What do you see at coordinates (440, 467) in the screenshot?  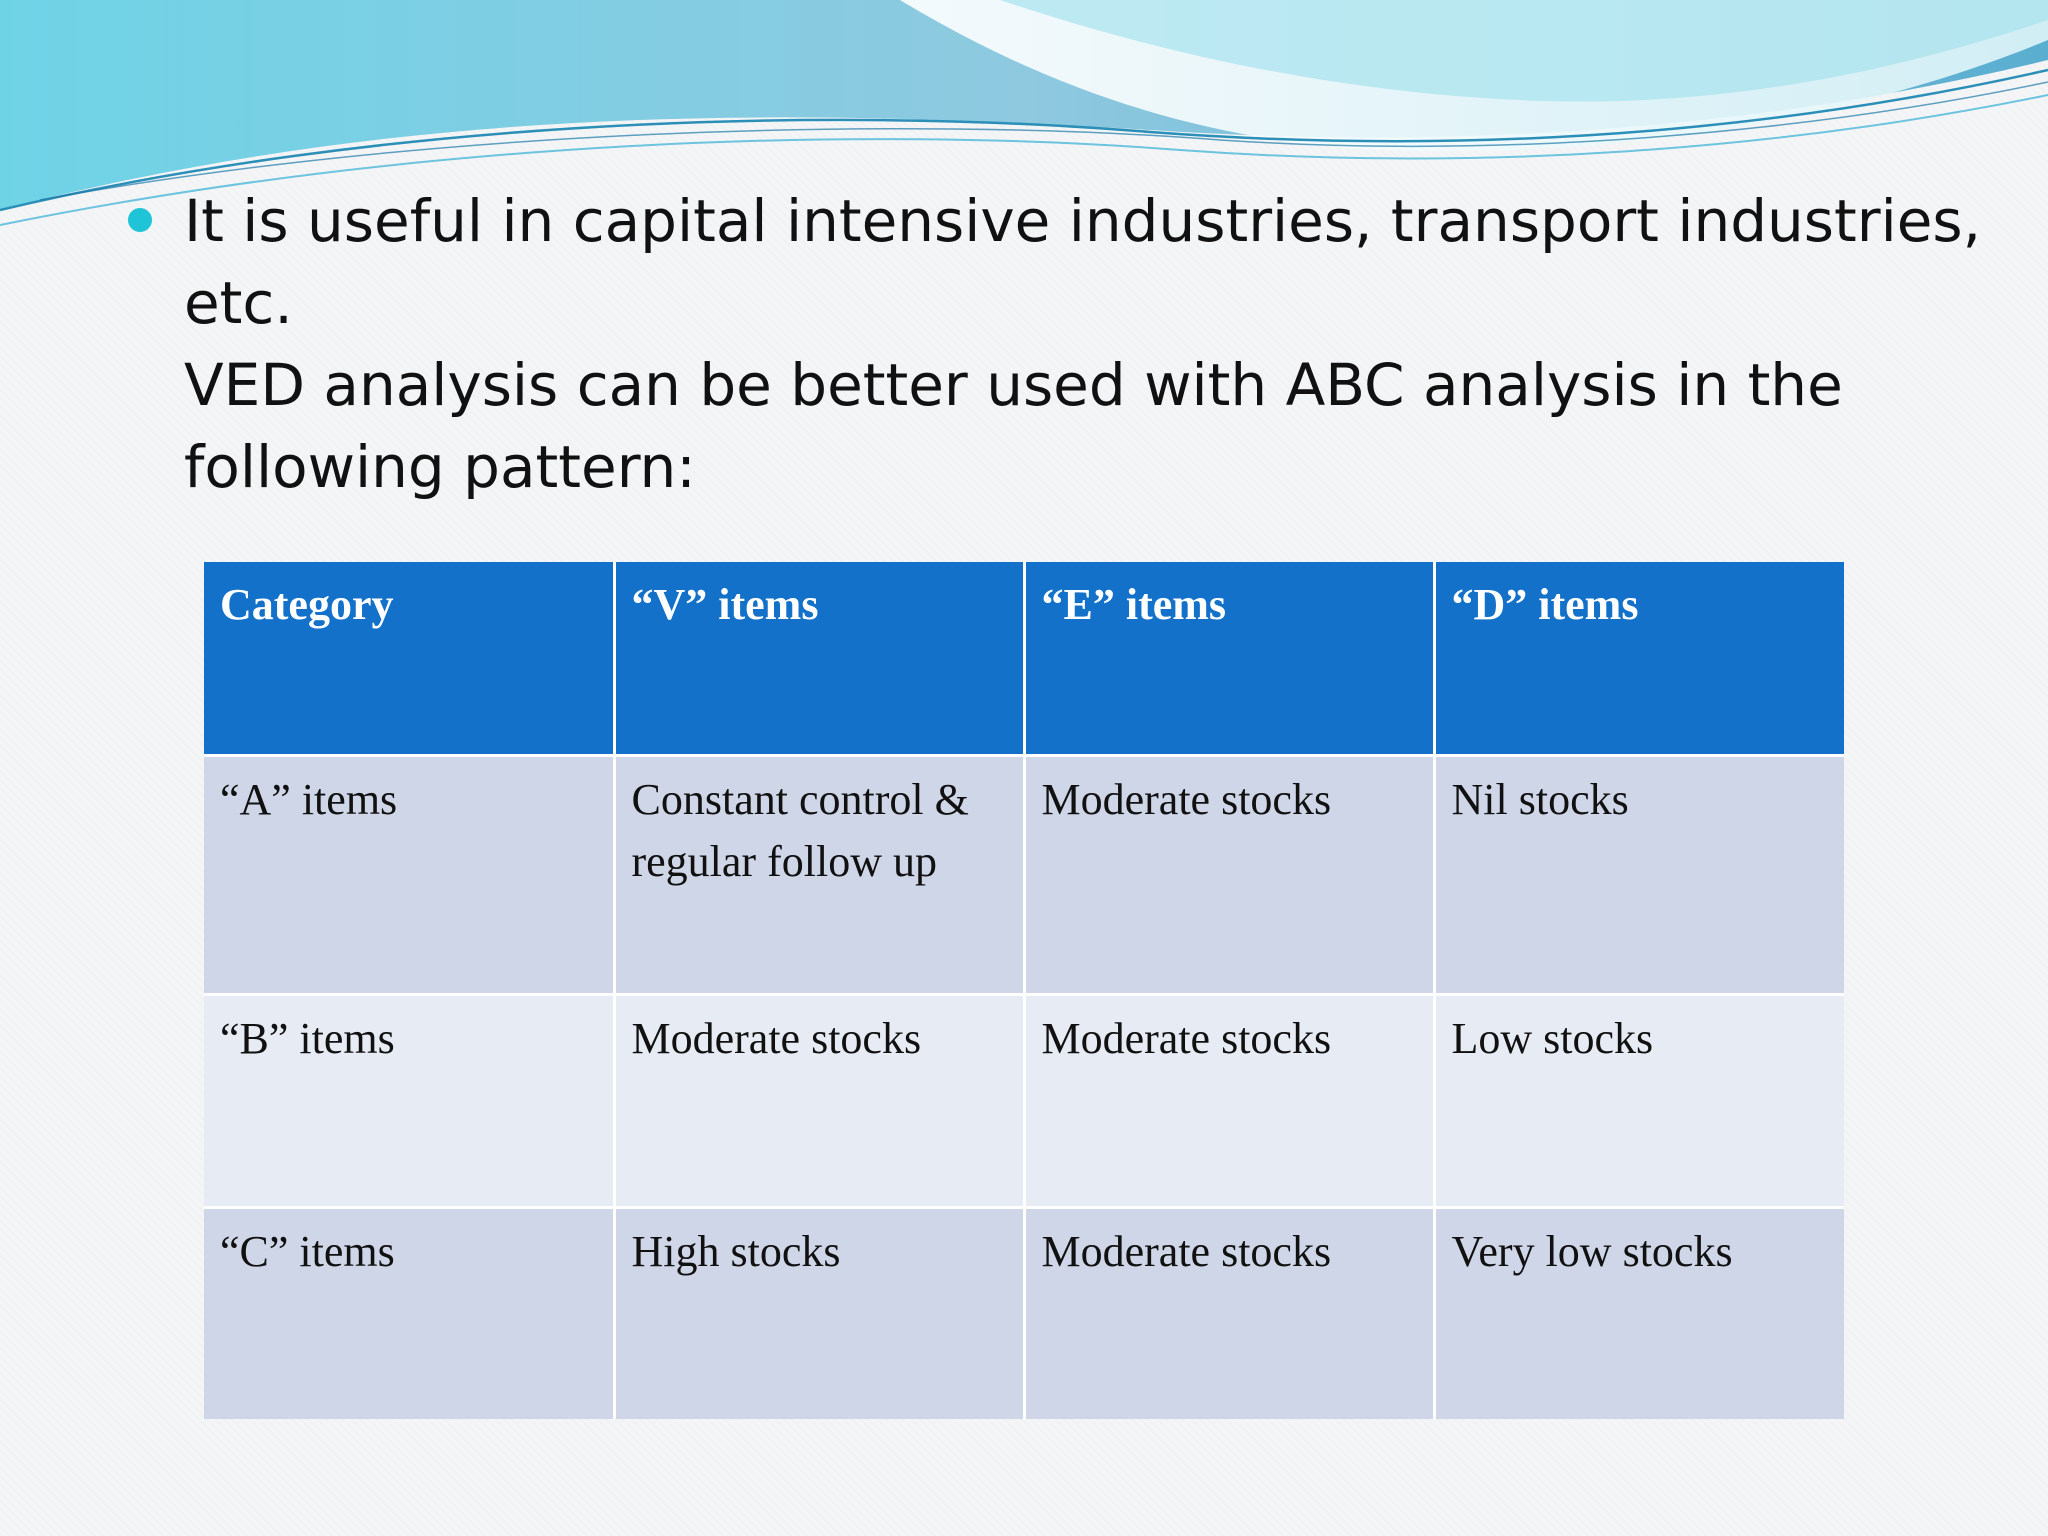 I see `bullet-line-4: following pattern:` at bounding box center [440, 467].